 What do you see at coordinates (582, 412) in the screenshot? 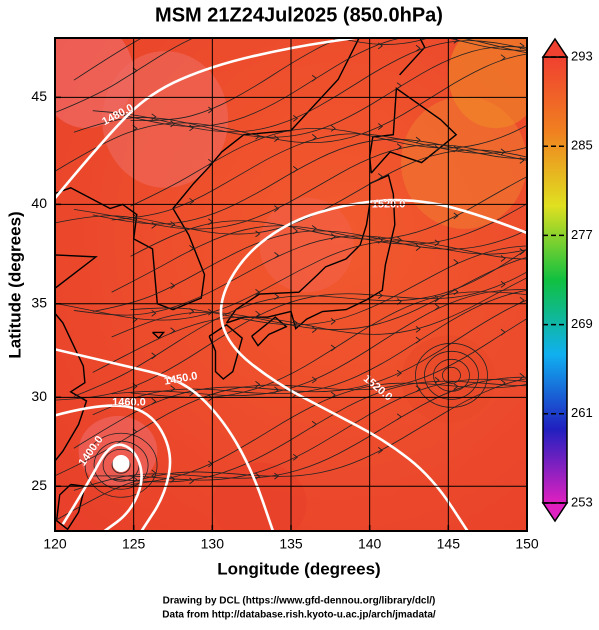
I see `colorbar-tick-label: 261` at bounding box center [582, 412].